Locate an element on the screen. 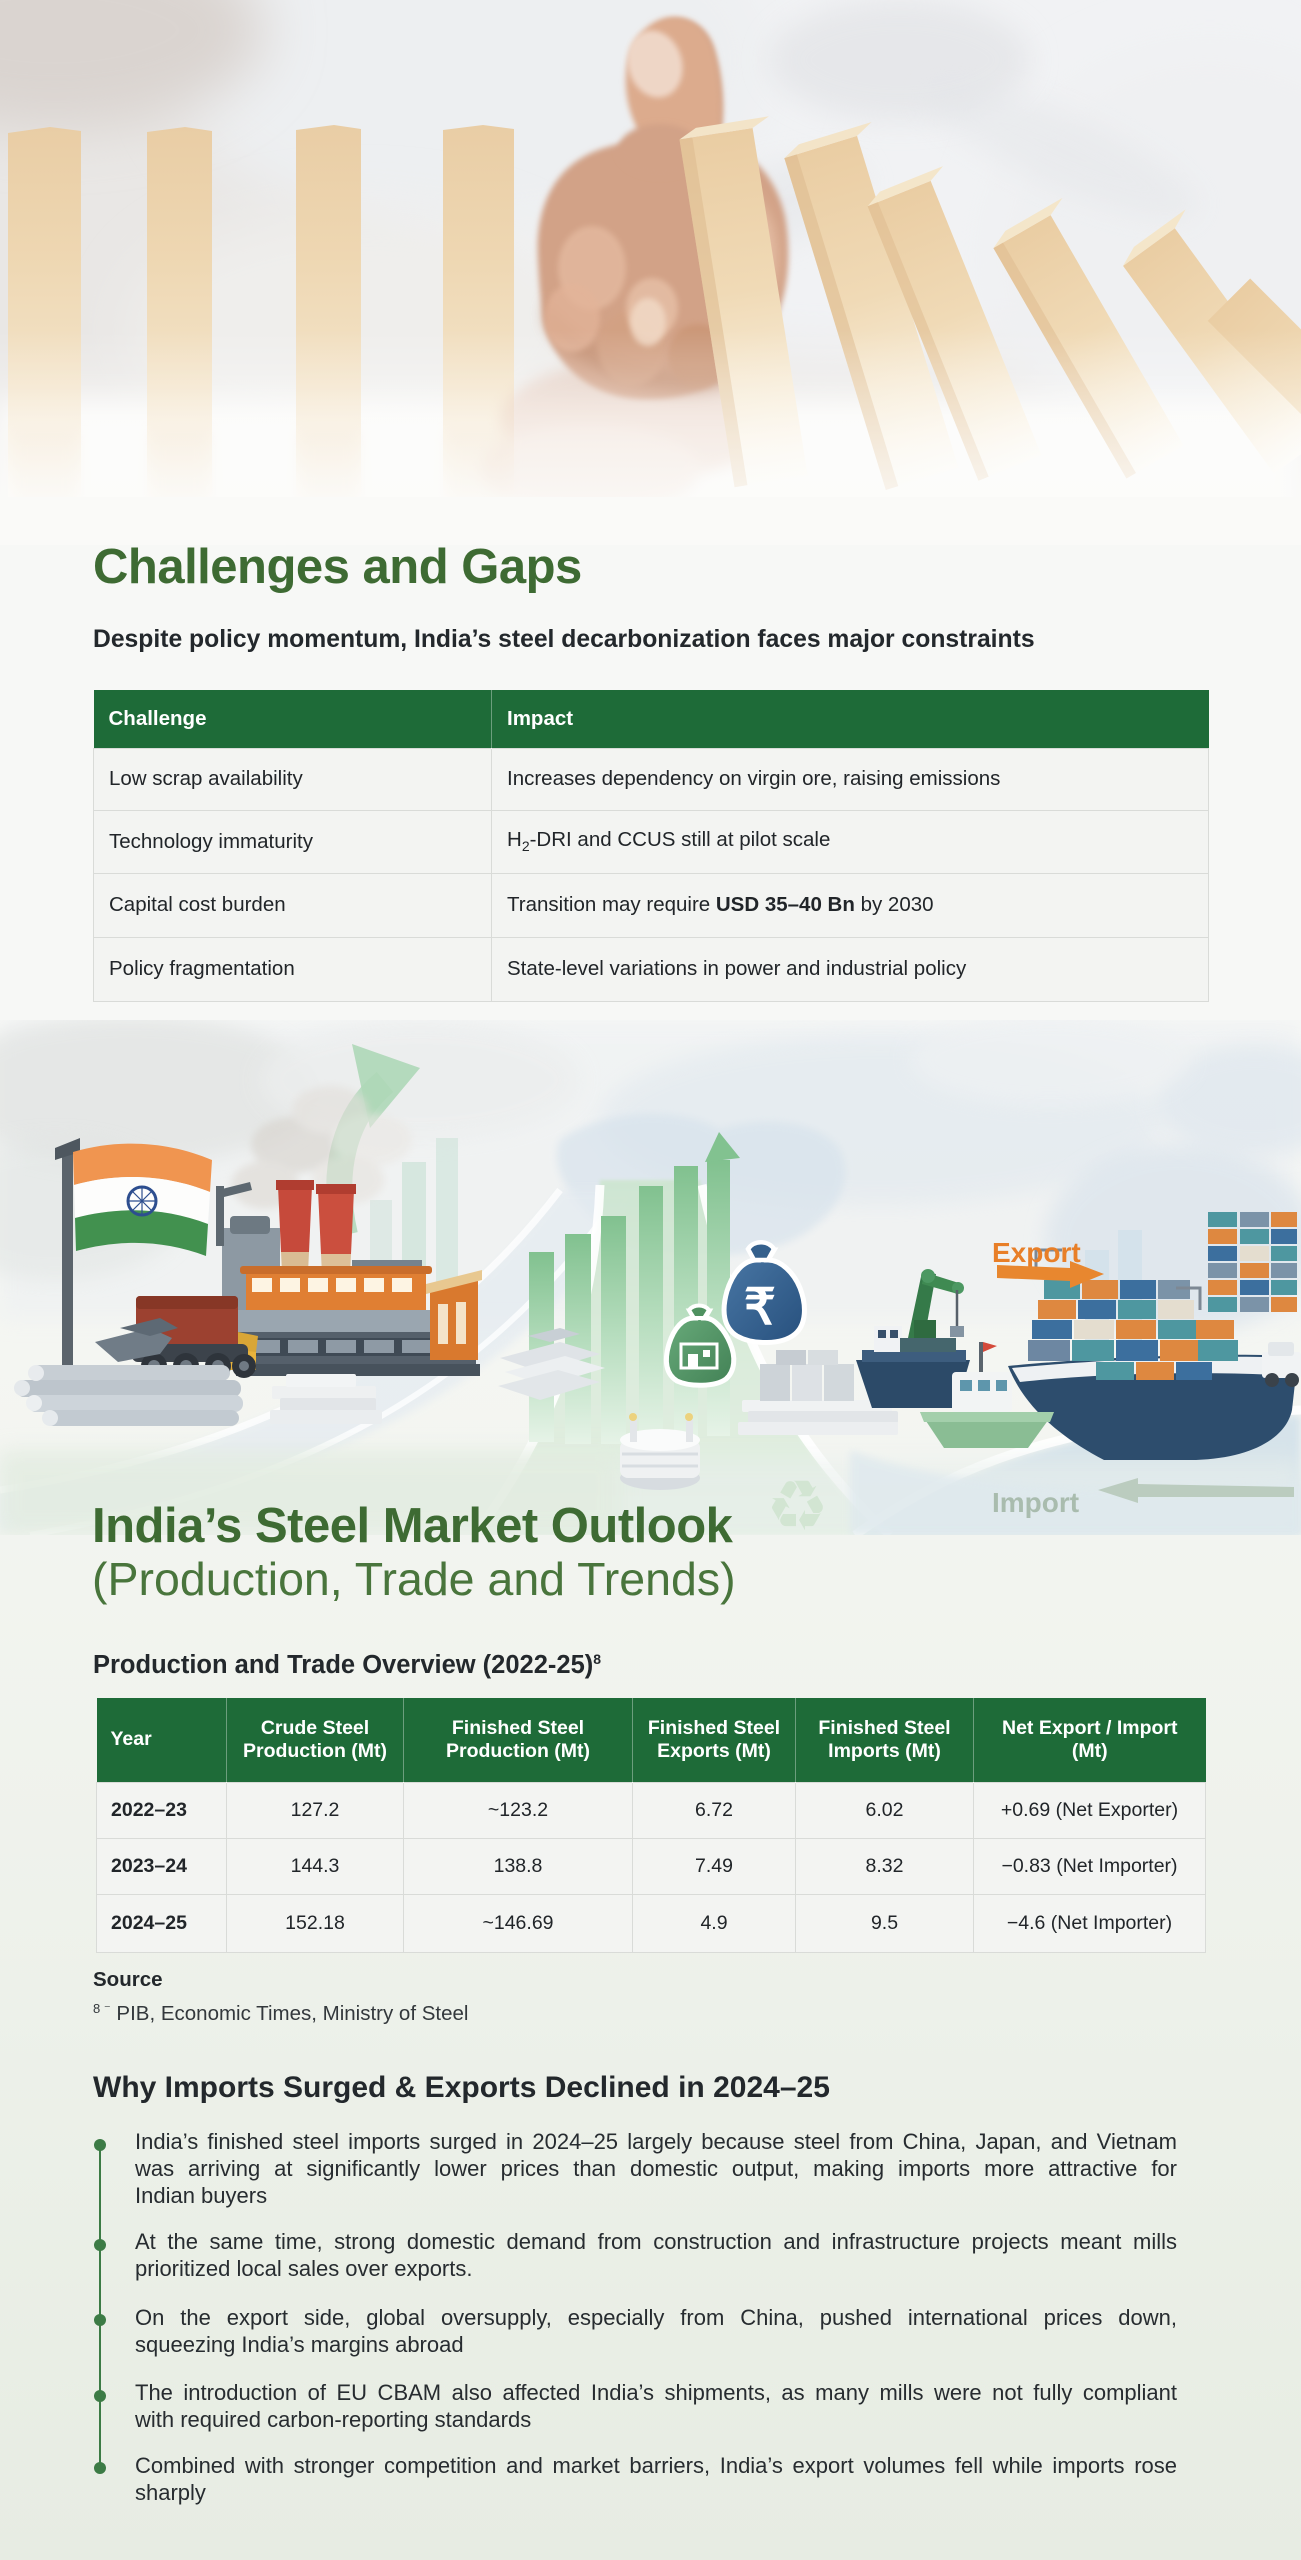  svg-text: Export is located at coordinates (1036, 1252).